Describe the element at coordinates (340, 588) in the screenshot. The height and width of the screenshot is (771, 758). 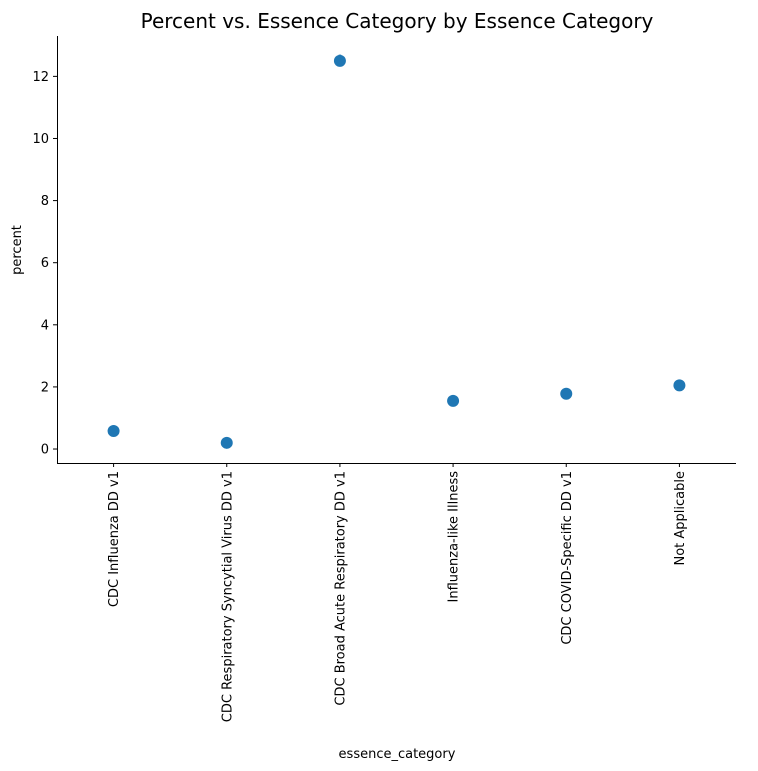
I see `x-tick-label: CDC Broad Acute Respiratory DD v1` at that location.